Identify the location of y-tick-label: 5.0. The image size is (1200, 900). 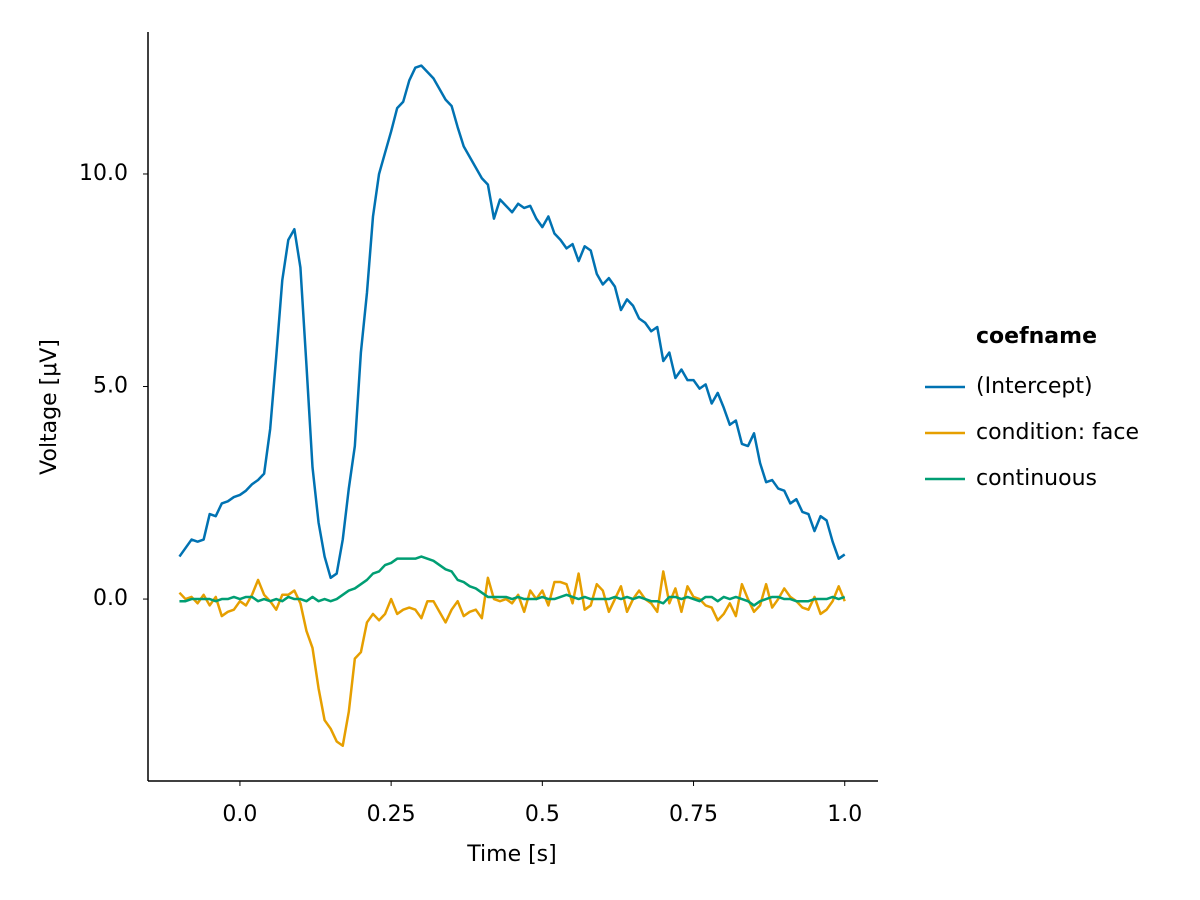
(110, 386).